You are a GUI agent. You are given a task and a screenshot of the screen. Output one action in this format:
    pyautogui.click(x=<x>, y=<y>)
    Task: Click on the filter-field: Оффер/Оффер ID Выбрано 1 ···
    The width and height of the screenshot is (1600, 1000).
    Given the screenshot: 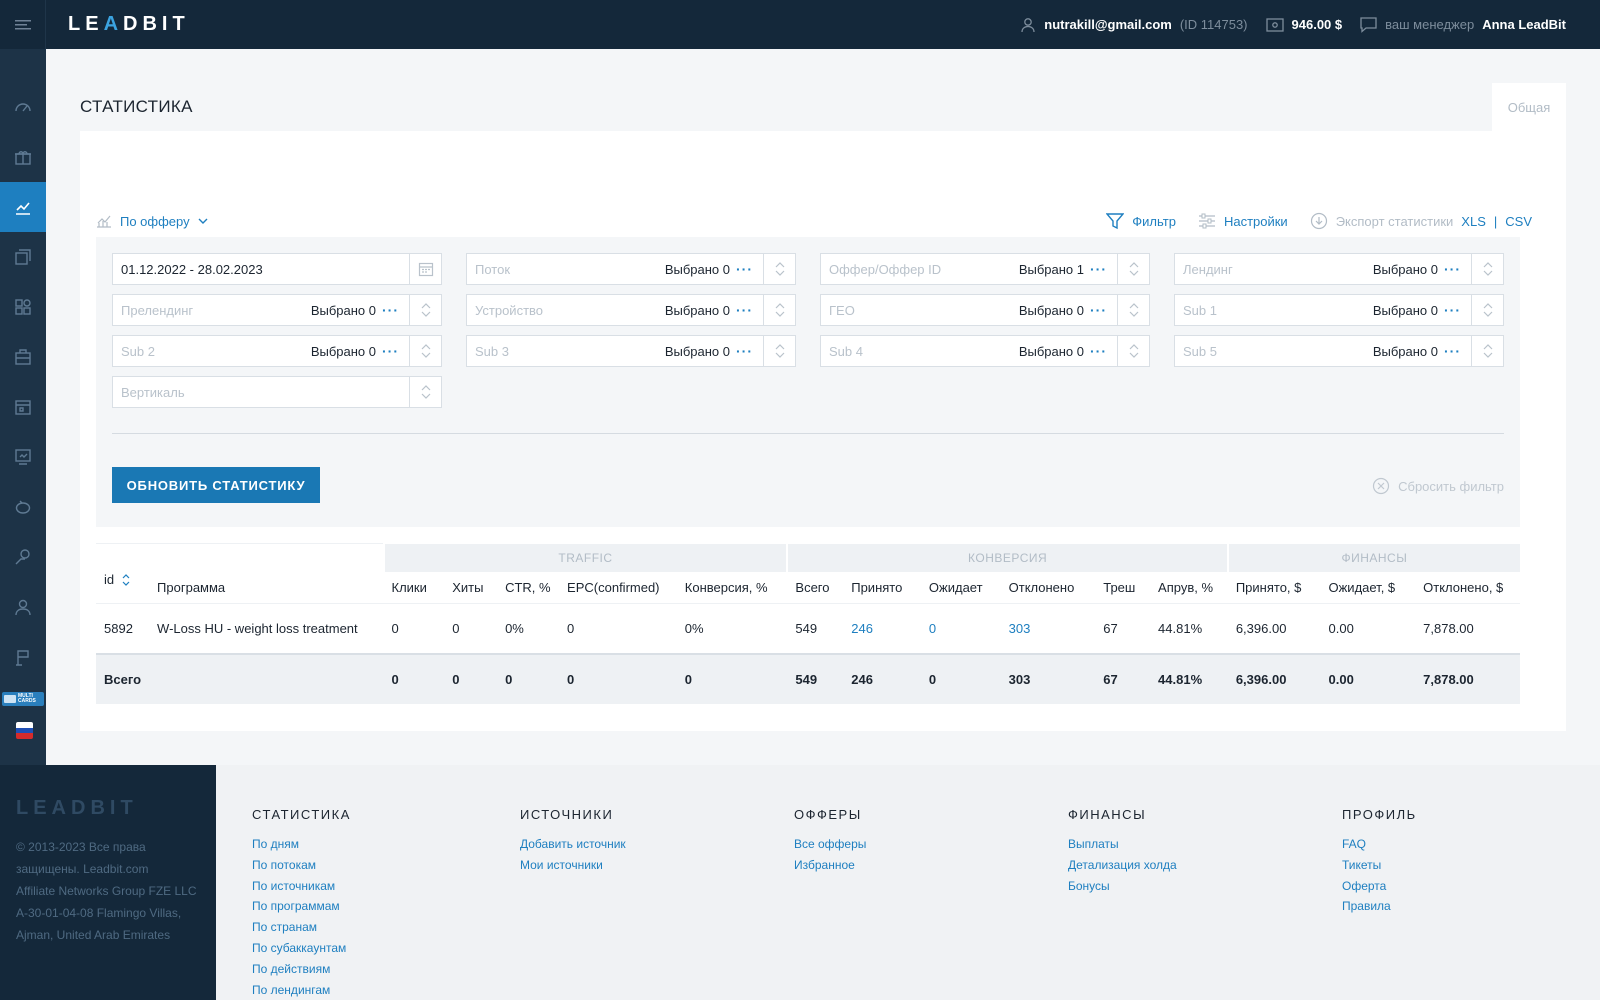 What is the action you would take?
    pyautogui.click(x=985, y=269)
    